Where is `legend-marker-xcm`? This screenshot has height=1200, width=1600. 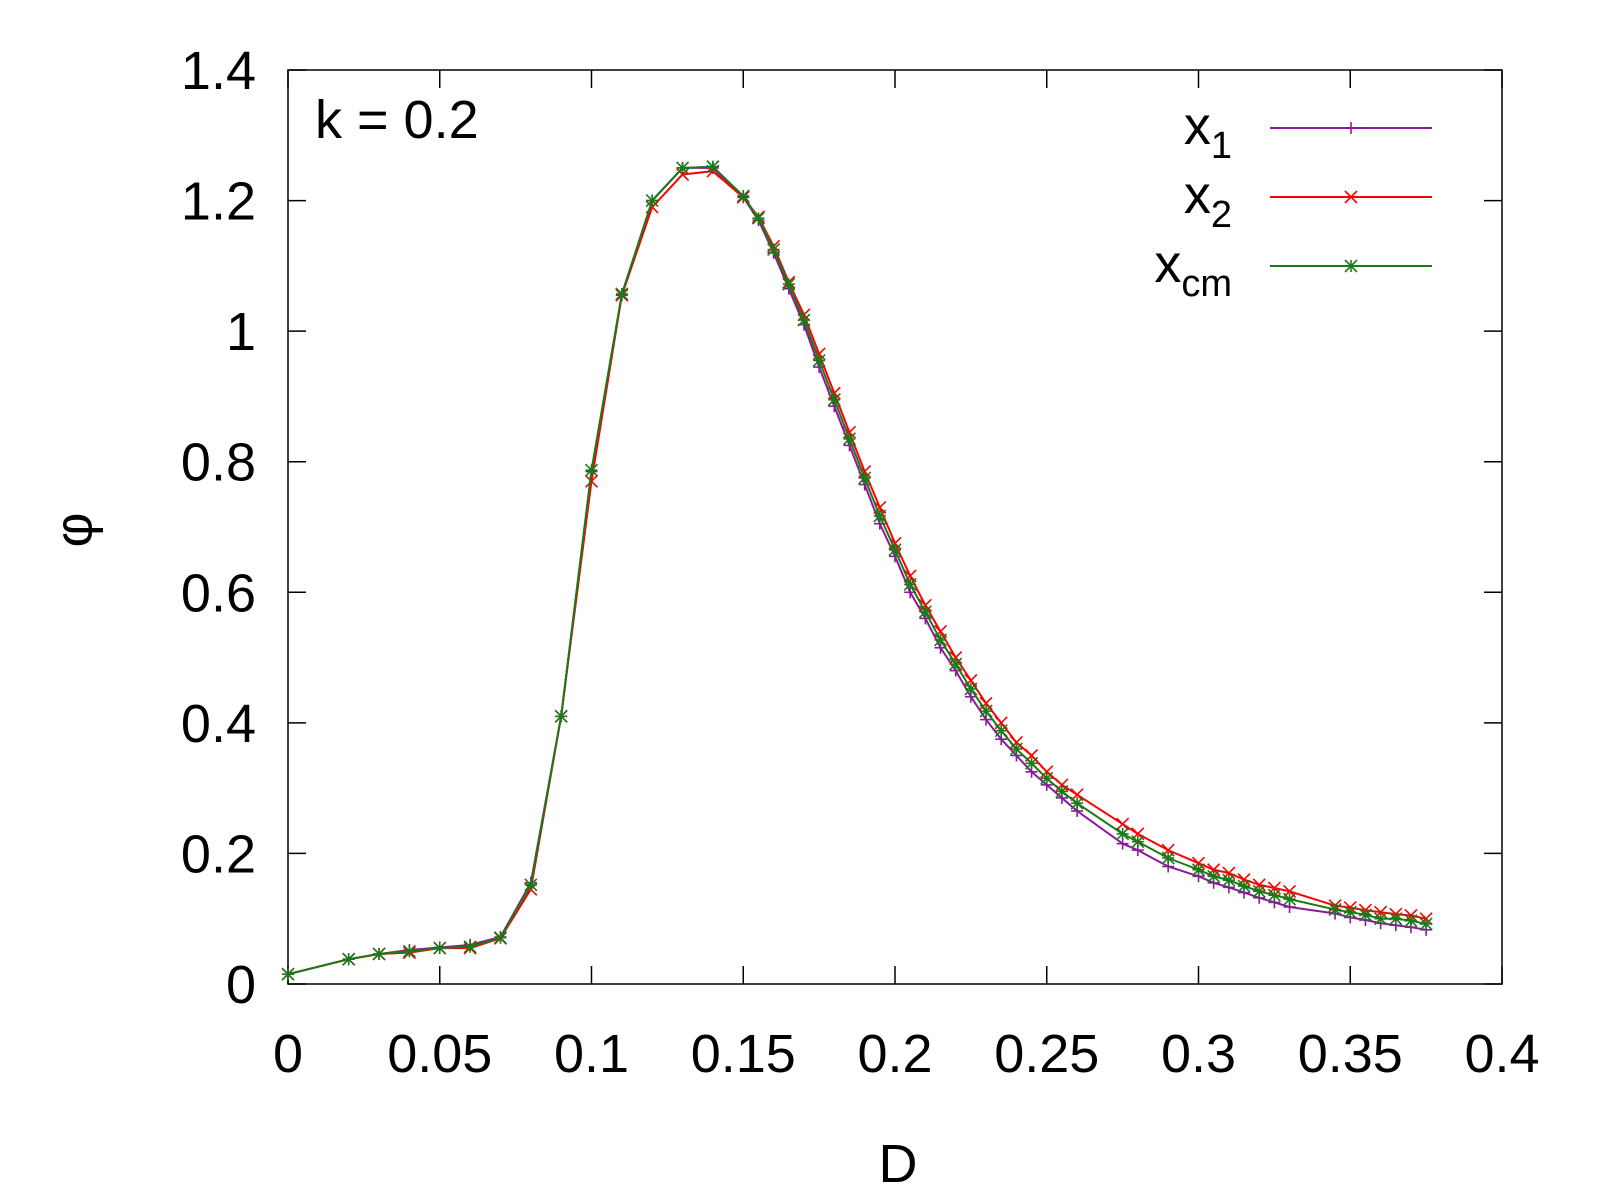
legend-marker-xcm is located at coordinates (1351, 266).